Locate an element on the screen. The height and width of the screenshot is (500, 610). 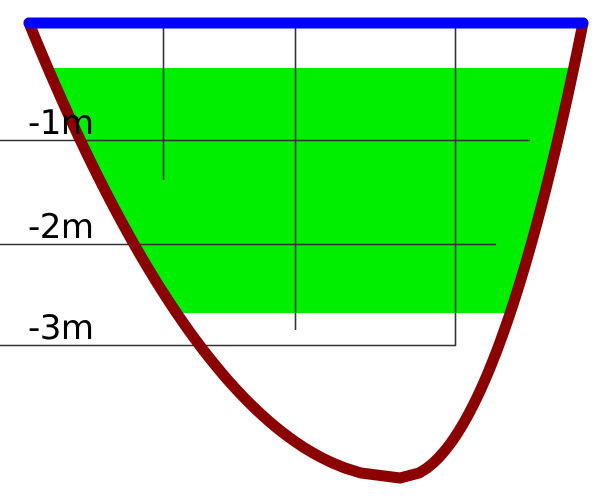
depth-label-1m: -1m is located at coordinates (61, 123).